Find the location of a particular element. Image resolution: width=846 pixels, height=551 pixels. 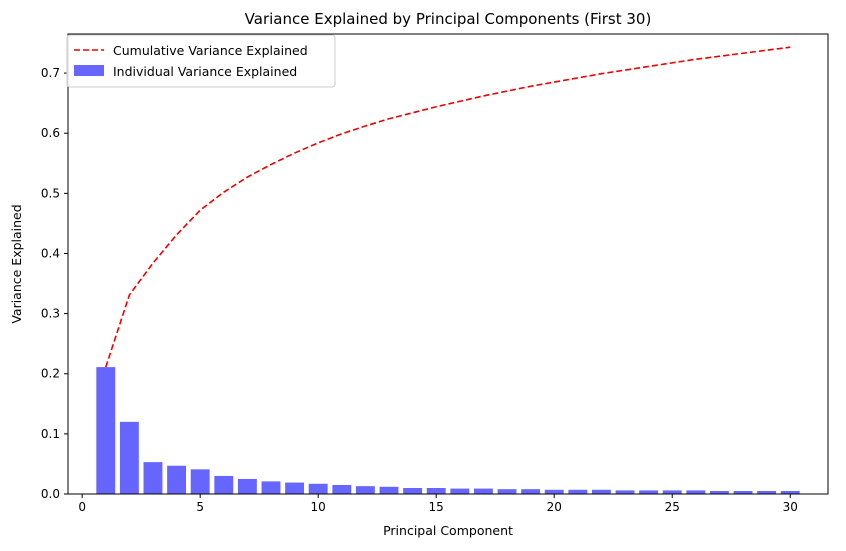

y-axis-ticks: 0.0 0.1 0.2 0.3 0.4 0.5 0.6 0.7 is located at coordinates (54, 283).